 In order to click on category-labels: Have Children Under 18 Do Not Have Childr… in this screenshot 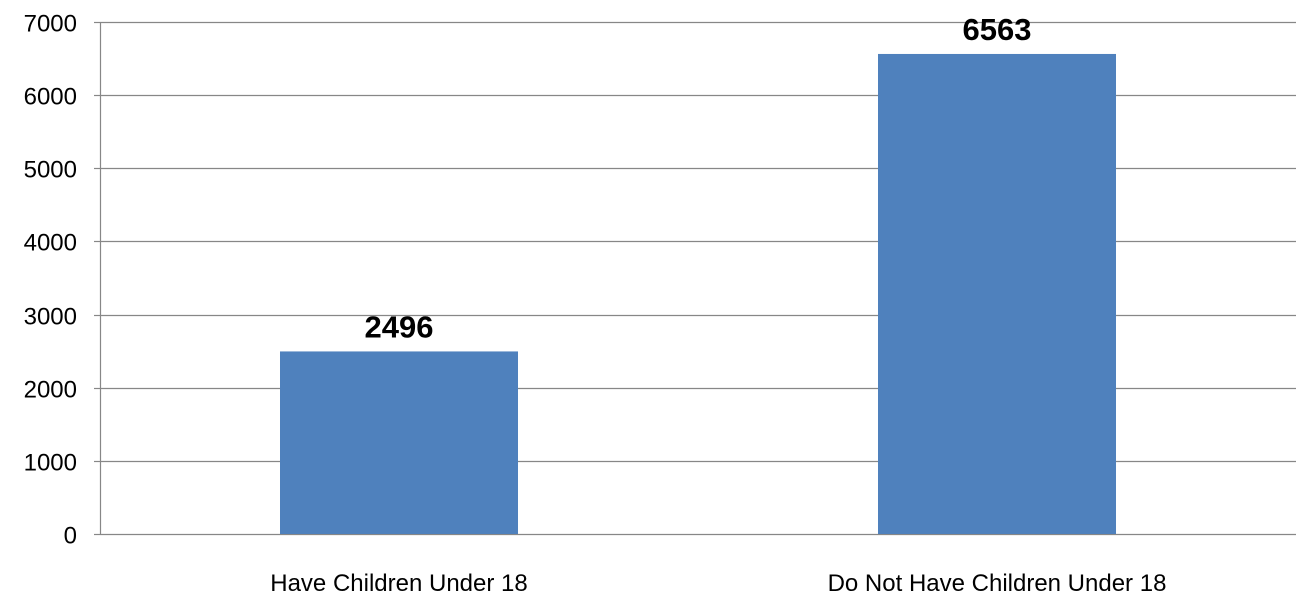, I will do `click(718, 583)`.